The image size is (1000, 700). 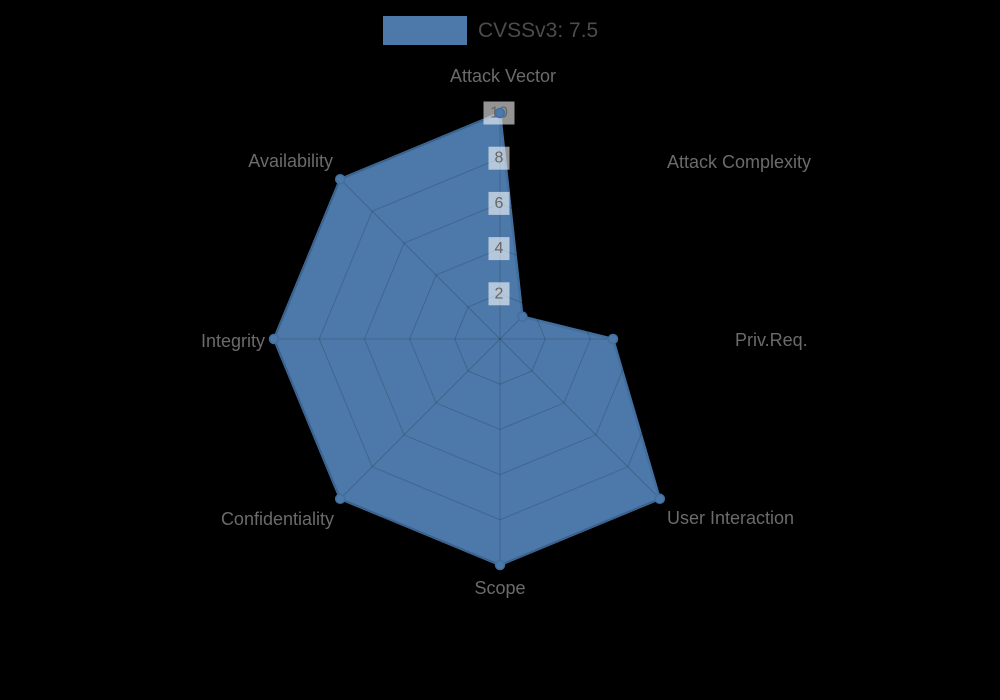 What do you see at coordinates (499, 588) in the screenshot?
I see `axis-label-scope: Scope` at bounding box center [499, 588].